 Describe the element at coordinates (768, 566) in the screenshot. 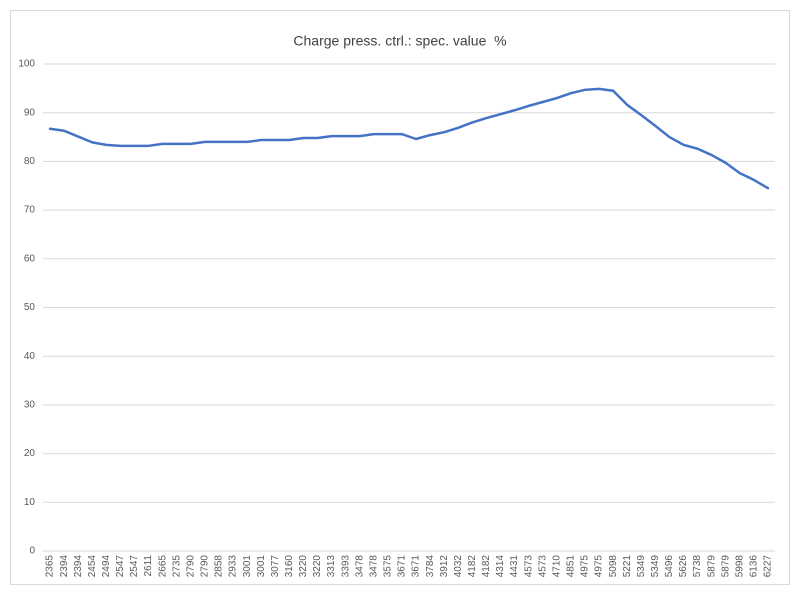

I see `x-tick-label: 6227` at that location.